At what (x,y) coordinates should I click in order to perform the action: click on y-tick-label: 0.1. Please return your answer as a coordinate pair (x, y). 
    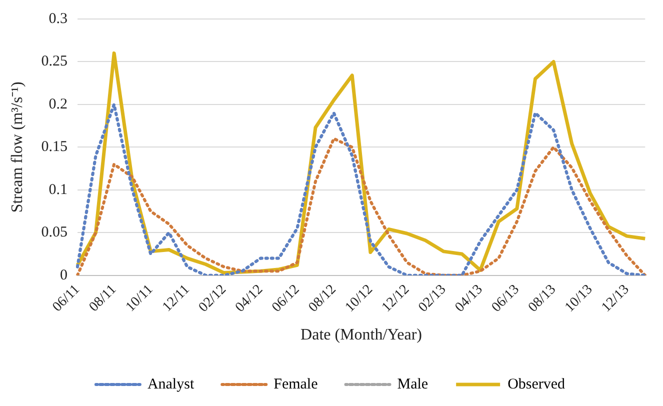
    Looking at the image, I should click on (58, 190).